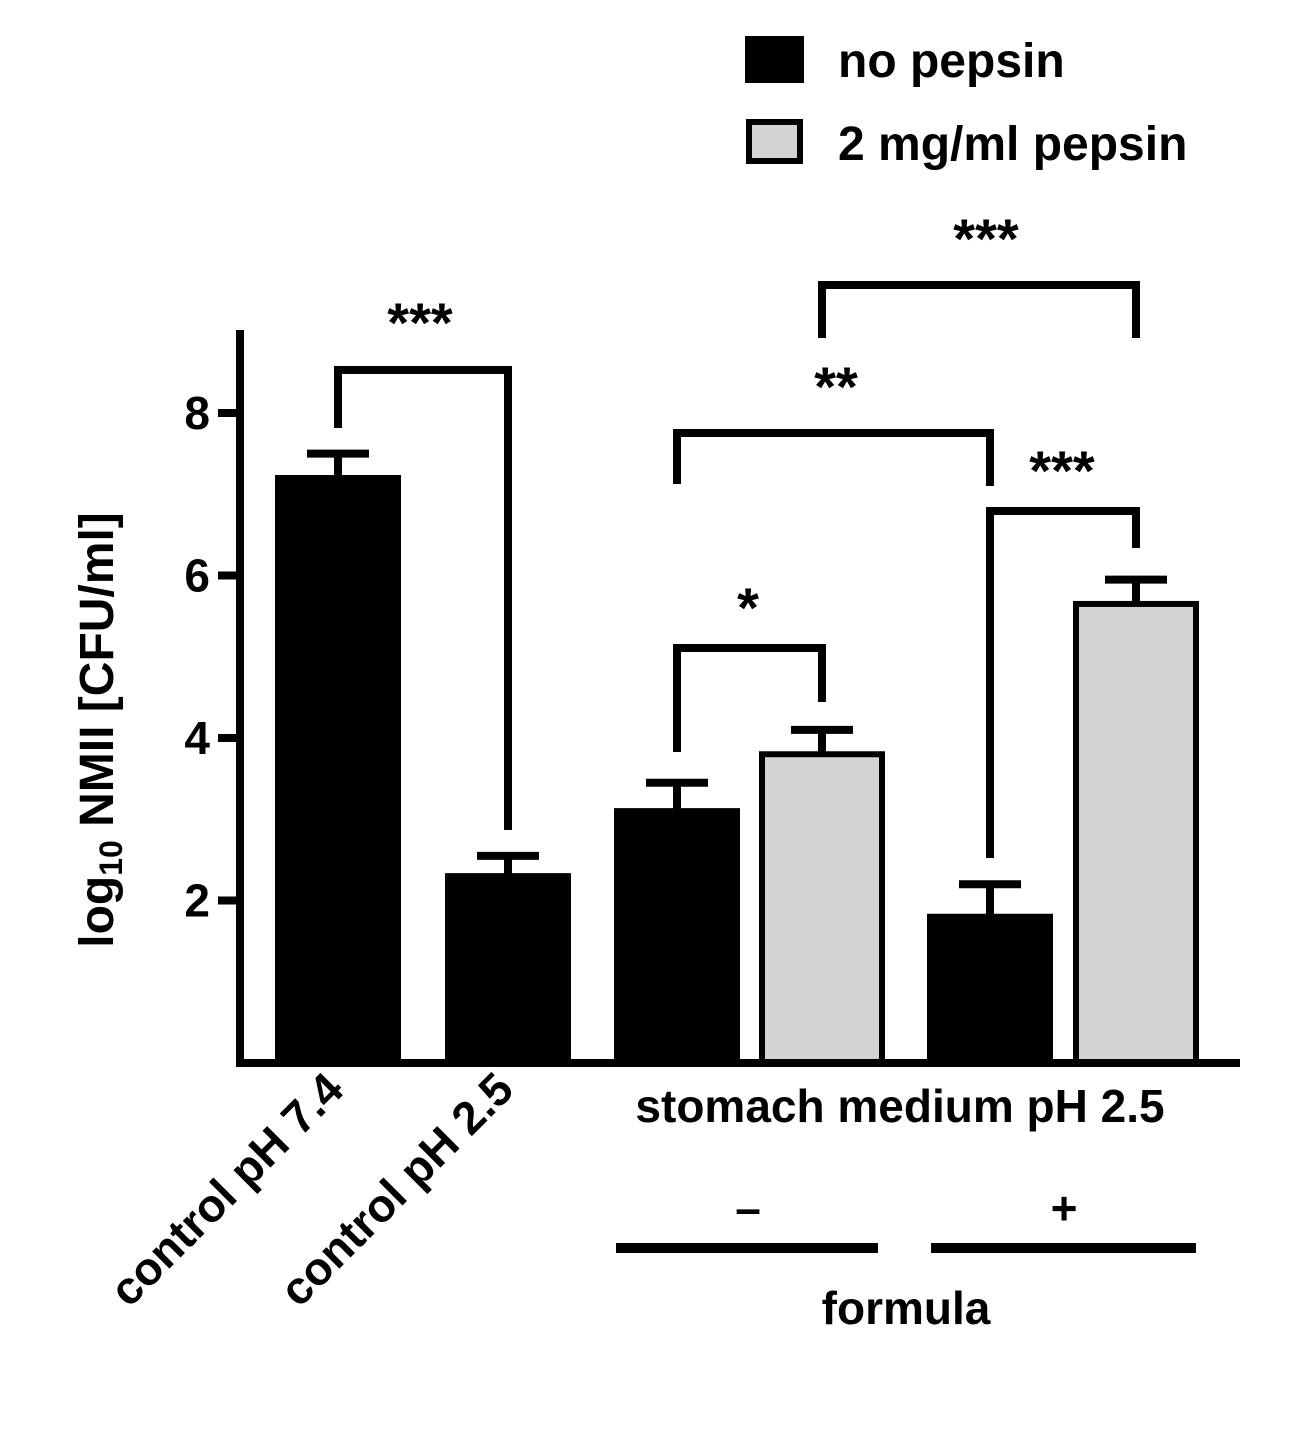 Image resolution: width=1291 pixels, height=1430 pixels. I want to click on y-axis-title-prefix: log, so click(97, 912).